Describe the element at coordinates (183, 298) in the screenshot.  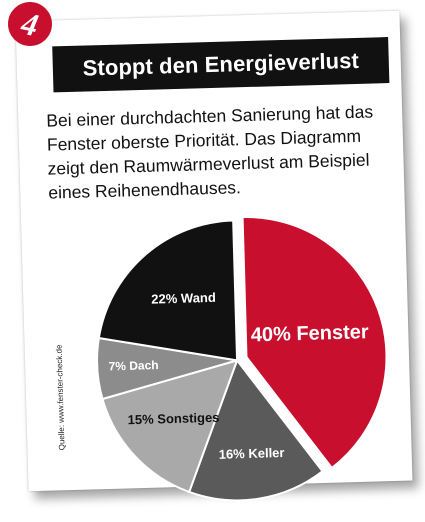
I see `slice-label-4: 22% Wand` at that location.